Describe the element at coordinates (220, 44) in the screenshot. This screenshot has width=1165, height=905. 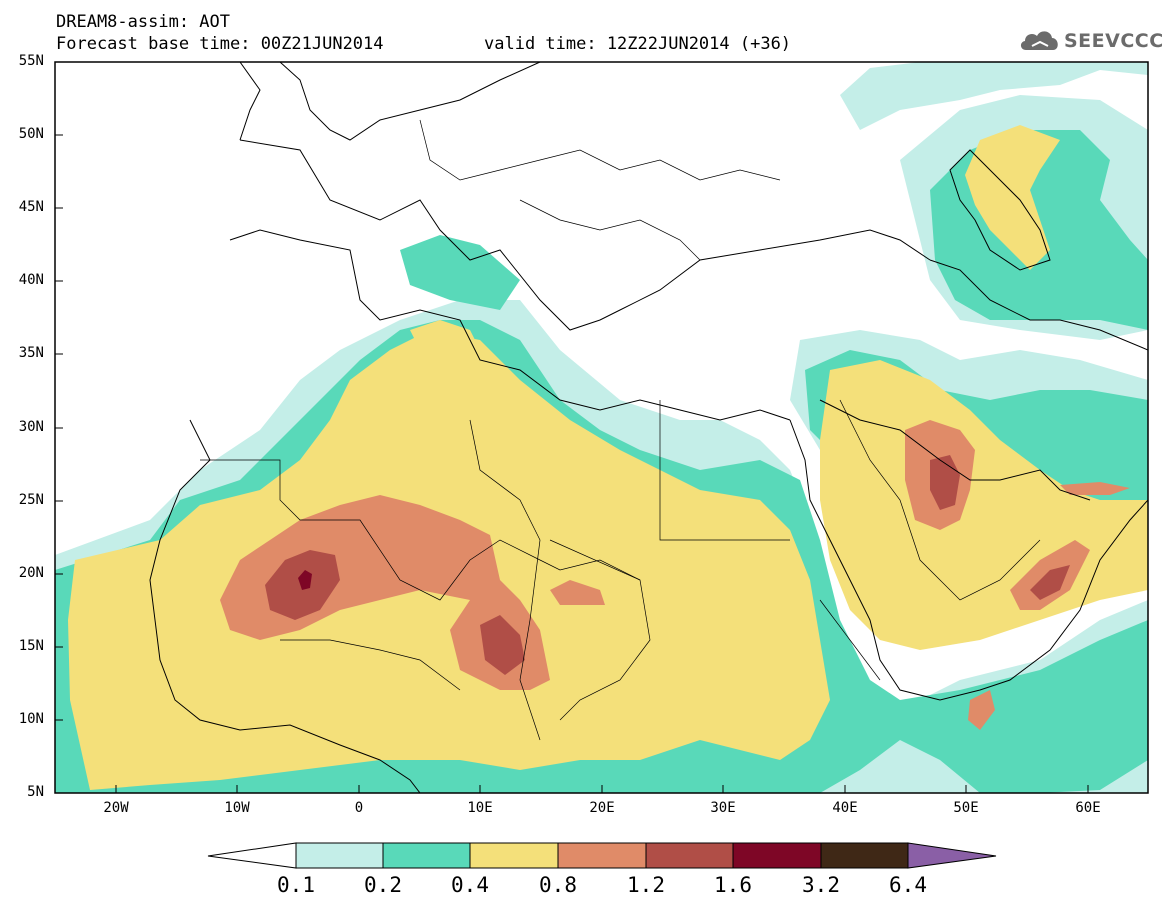
I see `title-base-time: Forecast base time: 00Z21JUN2014` at that location.